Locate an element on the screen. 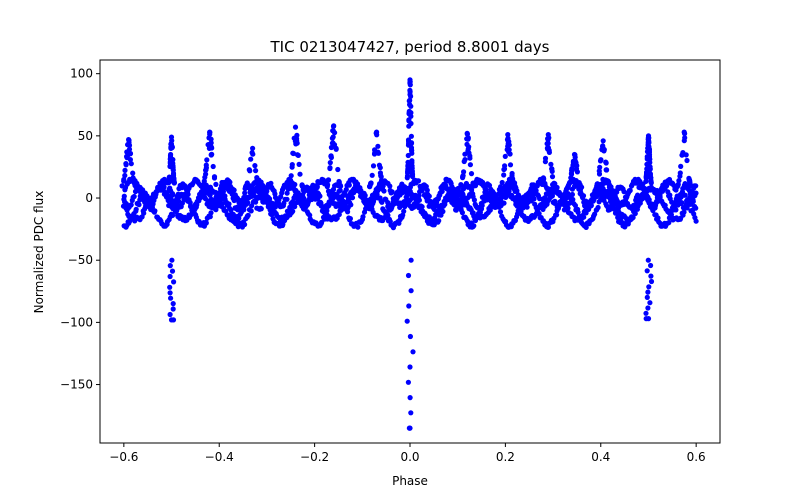  y-tick-label: −100 is located at coordinates (76, 322).